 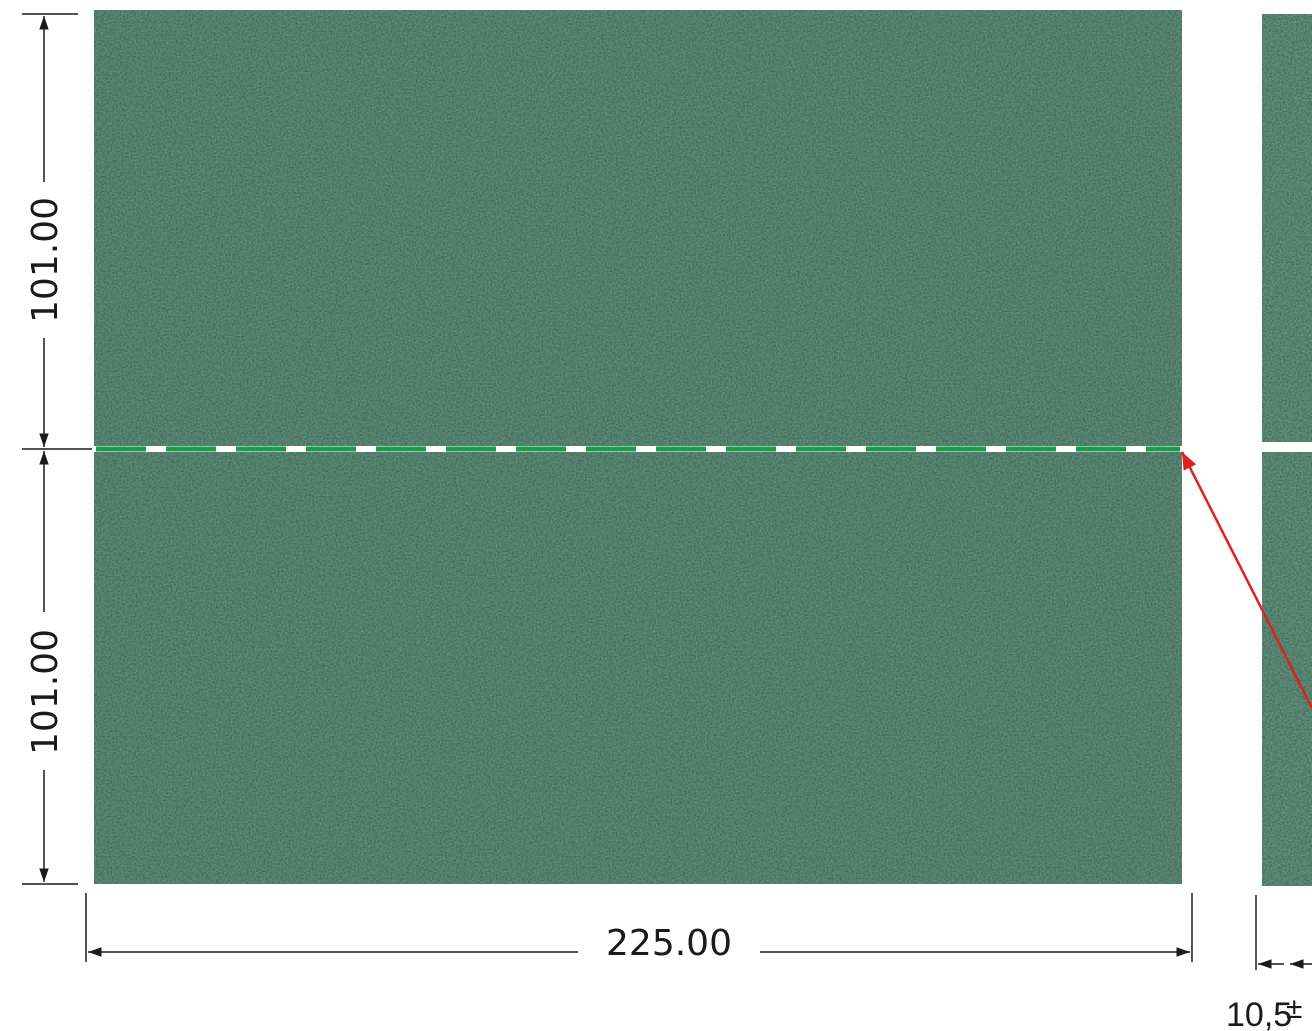 What do you see at coordinates (1294, 1008) in the screenshot?
I see `dimension-thickness-tolerance: ±` at bounding box center [1294, 1008].